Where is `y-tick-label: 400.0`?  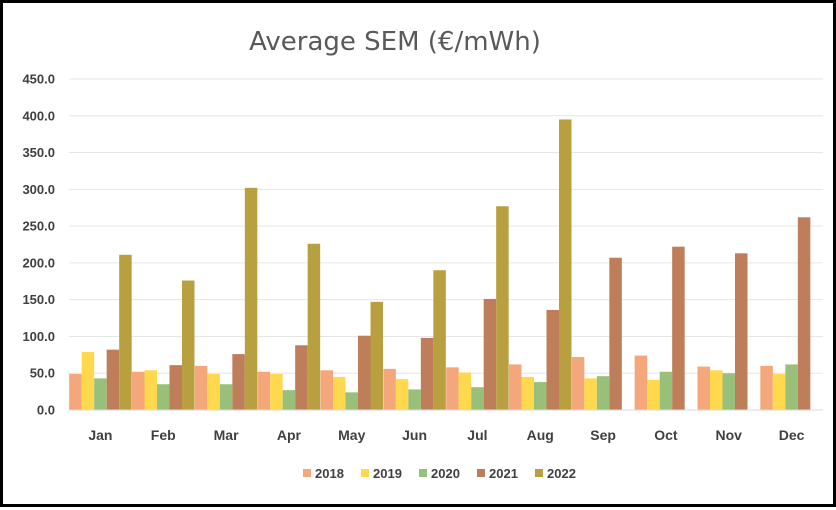 y-tick-label: 400.0 is located at coordinates (38, 115).